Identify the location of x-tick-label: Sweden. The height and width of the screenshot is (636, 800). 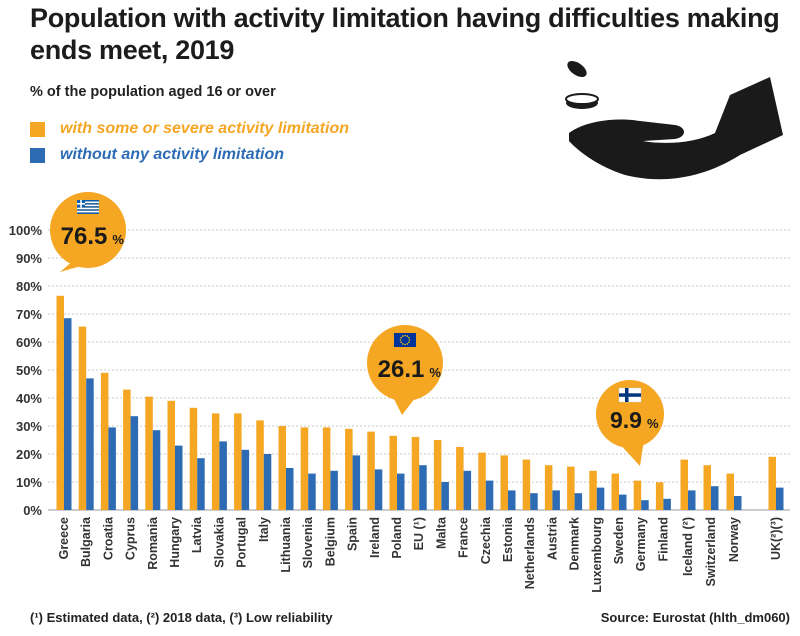
(619, 540).